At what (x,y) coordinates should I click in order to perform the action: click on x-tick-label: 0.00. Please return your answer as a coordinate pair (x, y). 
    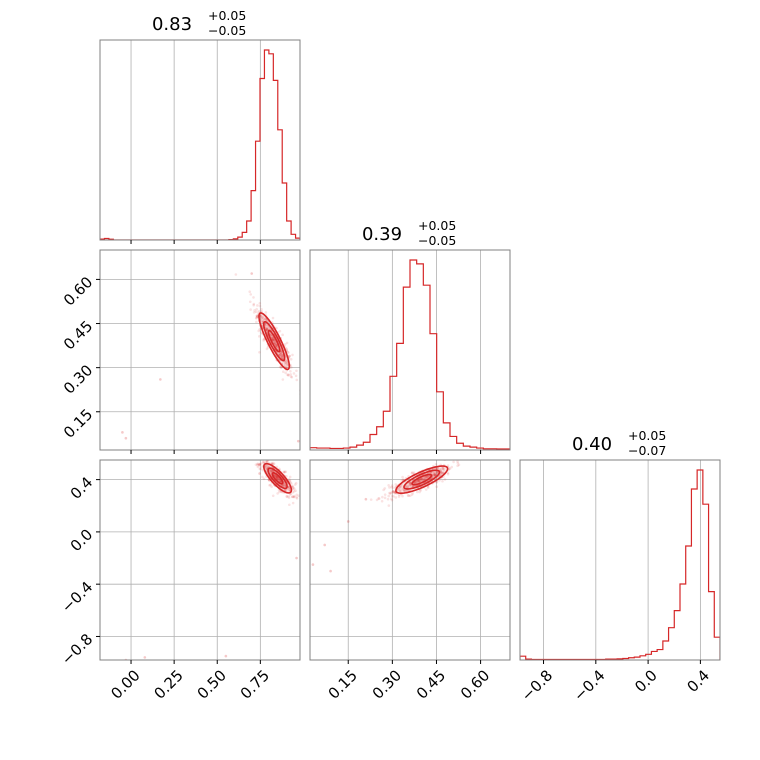
    Looking at the image, I should click on (125, 684).